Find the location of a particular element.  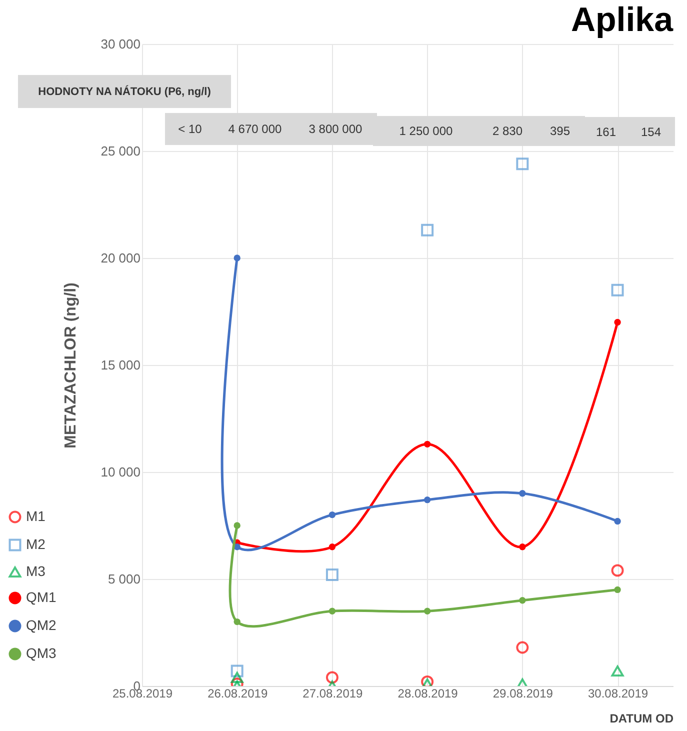

x-tick-label: 28.08.2019 is located at coordinates (428, 693).